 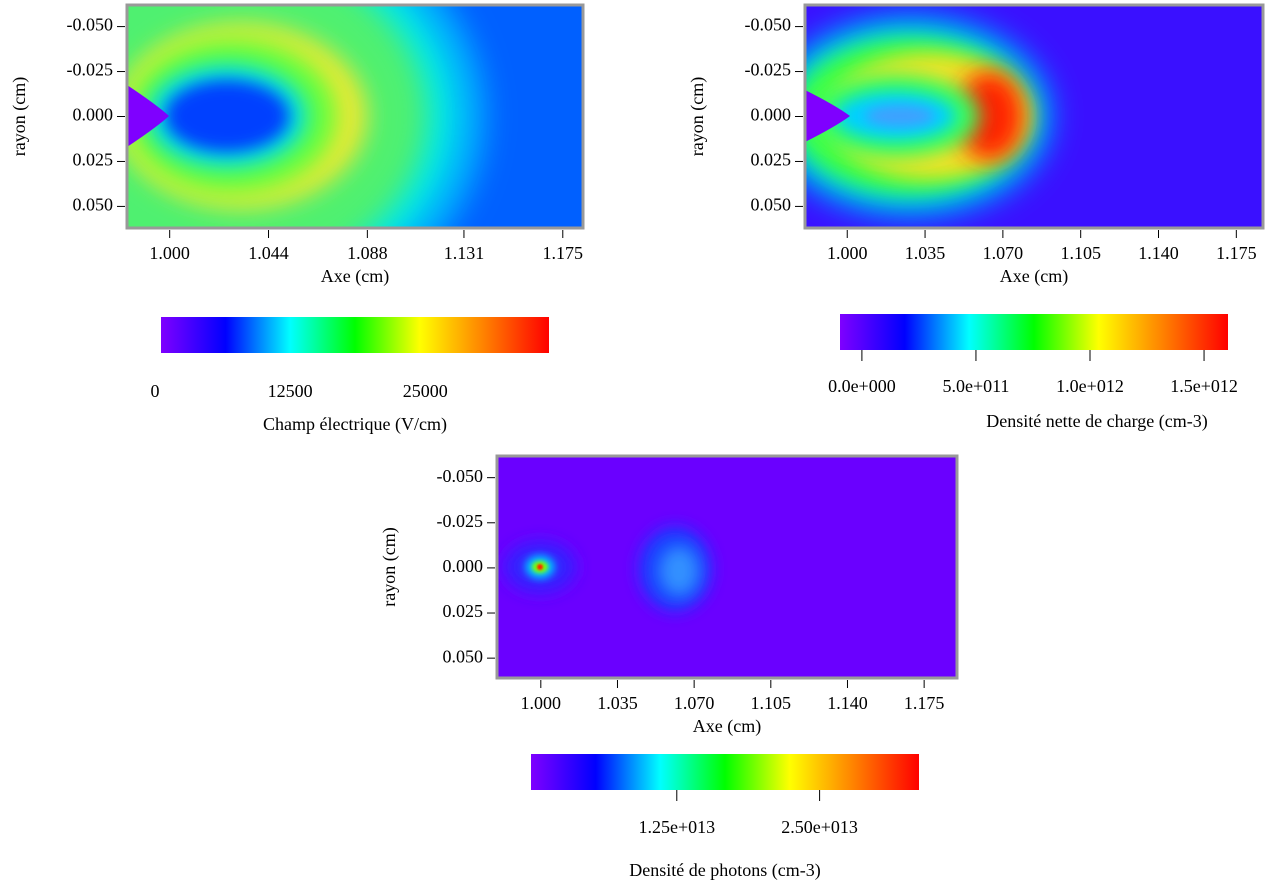 What do you see at coordinates (367, 253) in the screenshot?
I see `x-tick-label: 1.088` at bounding box center [367, 253].